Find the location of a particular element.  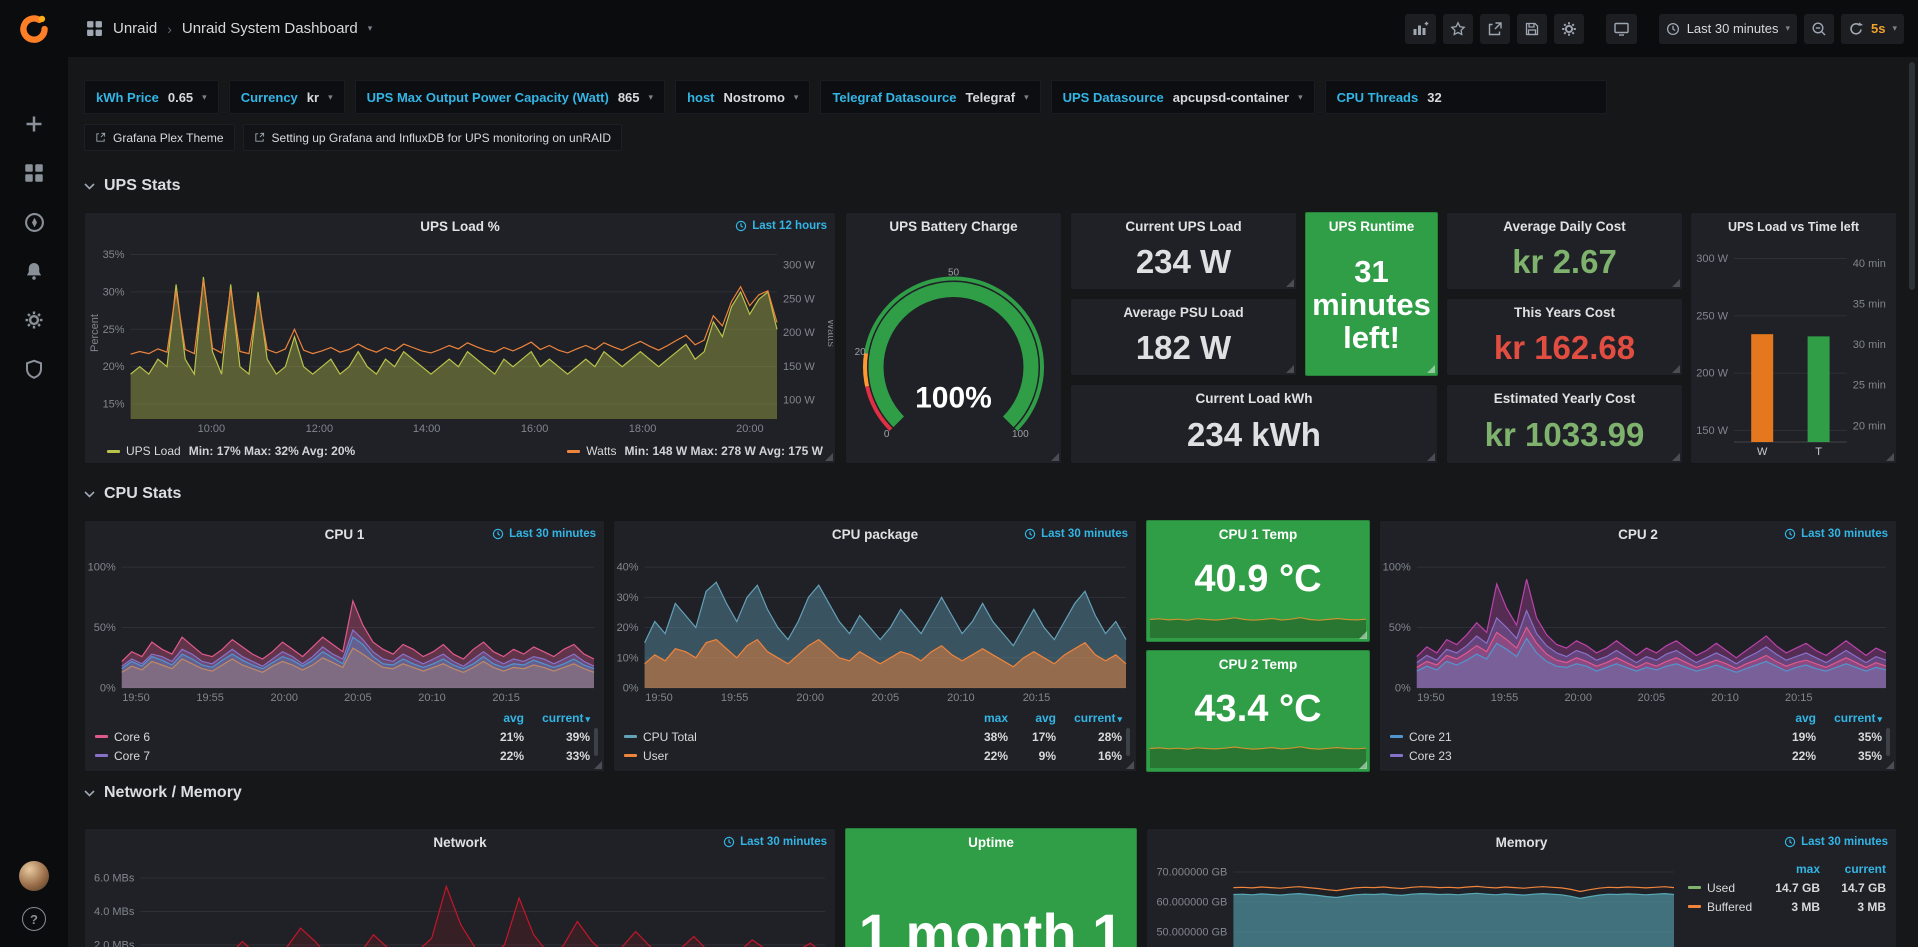

panel-title: Uptime is located at coordinates (991, 842).